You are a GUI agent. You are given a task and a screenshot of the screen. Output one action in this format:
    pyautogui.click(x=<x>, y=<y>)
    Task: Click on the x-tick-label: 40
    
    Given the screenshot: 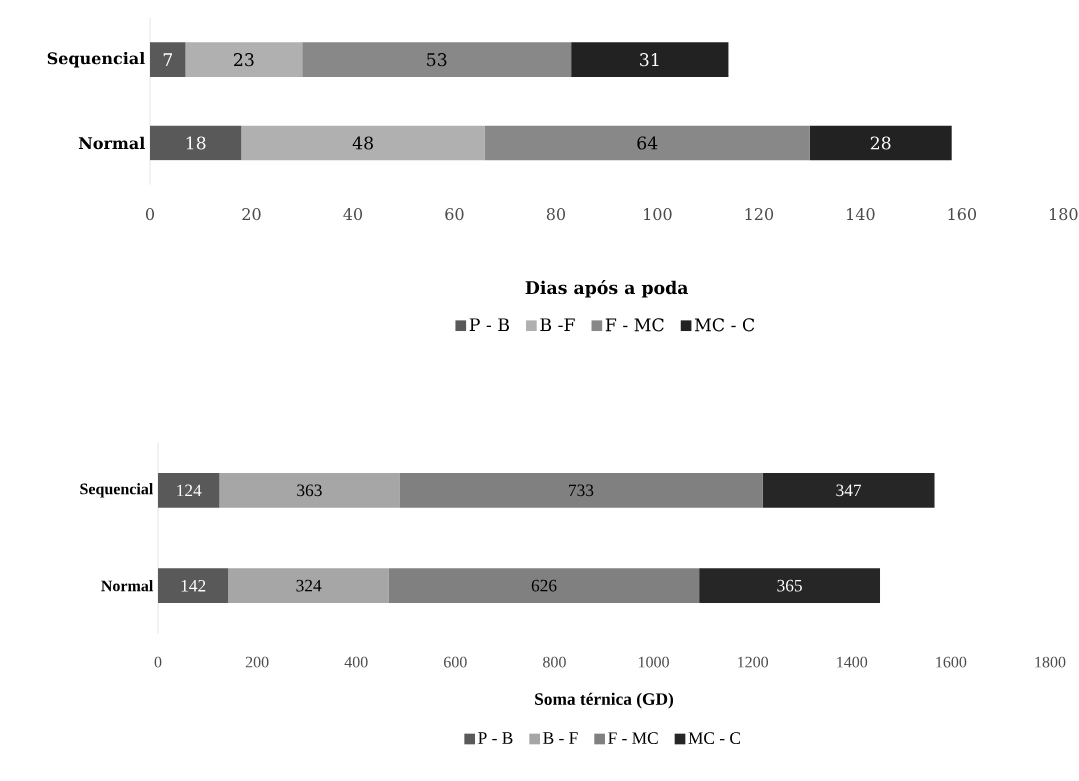 What is the action you would take?
    pyautogui.click(x=353, y=214)
    